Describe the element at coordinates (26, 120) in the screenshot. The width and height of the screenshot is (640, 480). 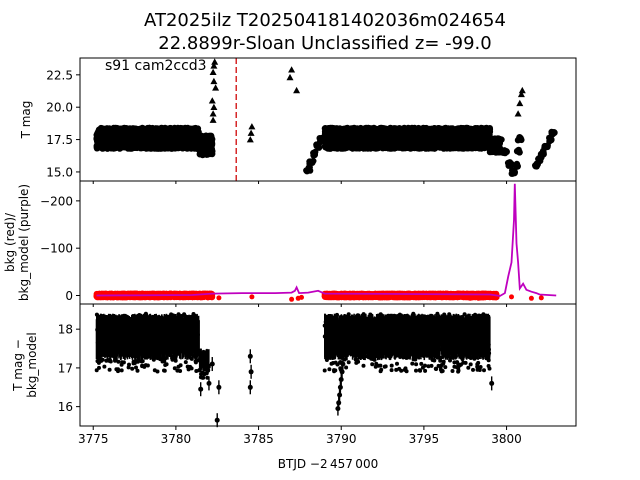
I see `top-ylabel: T mag` at that location.